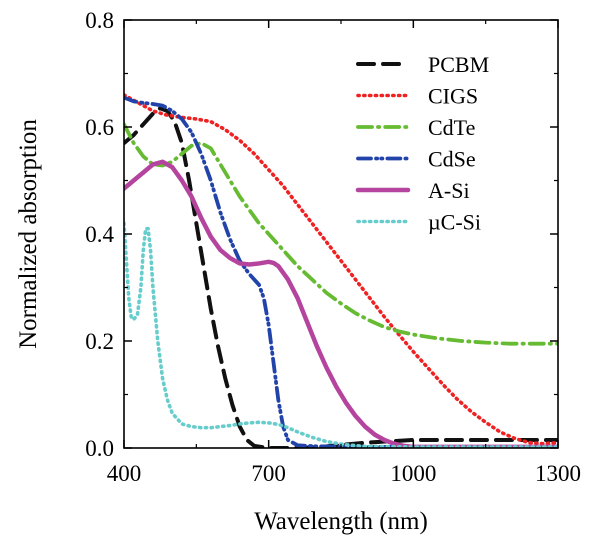 The width and height of the screenshot is (592, 542). Describe the element at coordinates (454, 222) in the screenshot. I see `legend-label-c-si: µC-Si` at that location.